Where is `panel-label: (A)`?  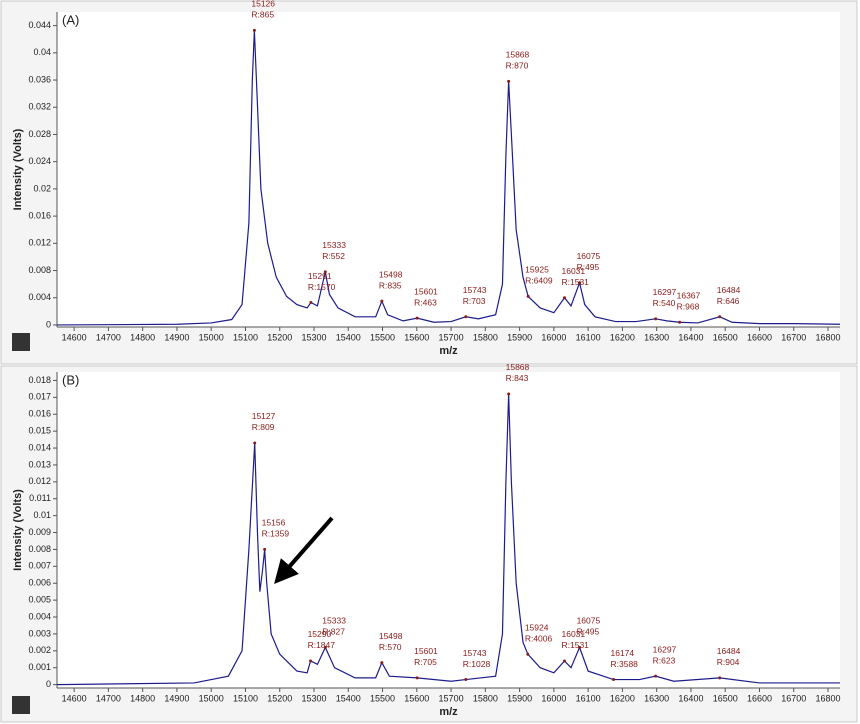
panel-label: (A) is located at coordinates (70, 19).